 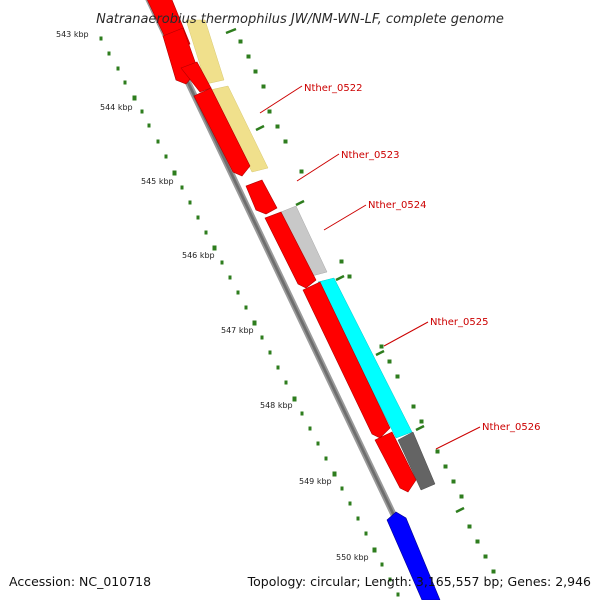 I want to click on gene-label-0526: Nther_0526, so click(x=511, y=427).